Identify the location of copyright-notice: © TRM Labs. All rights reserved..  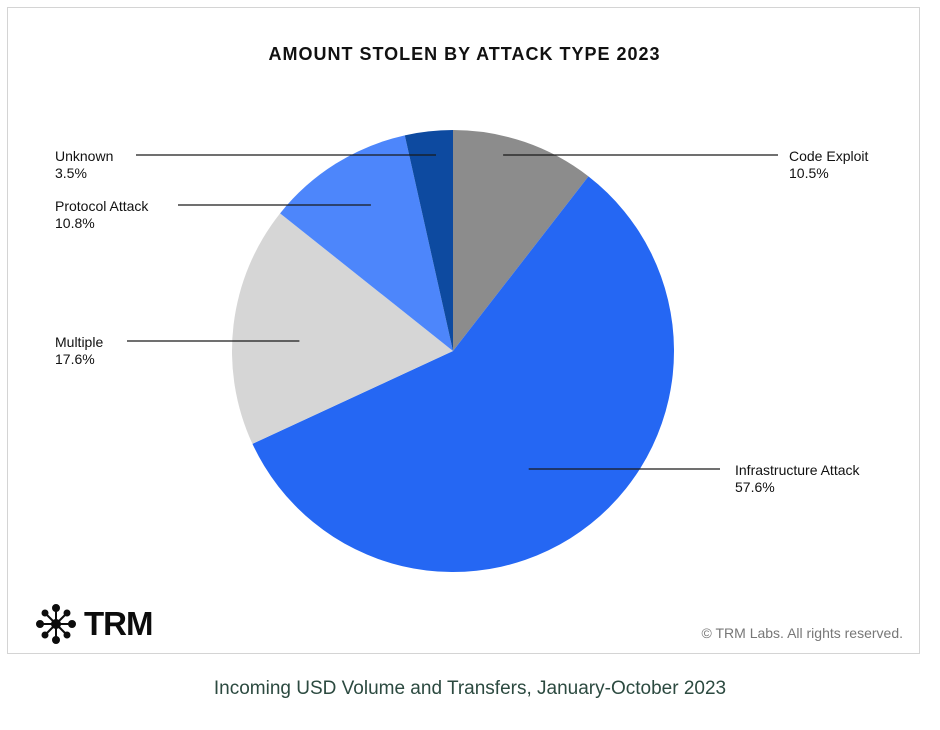
(802, 633).